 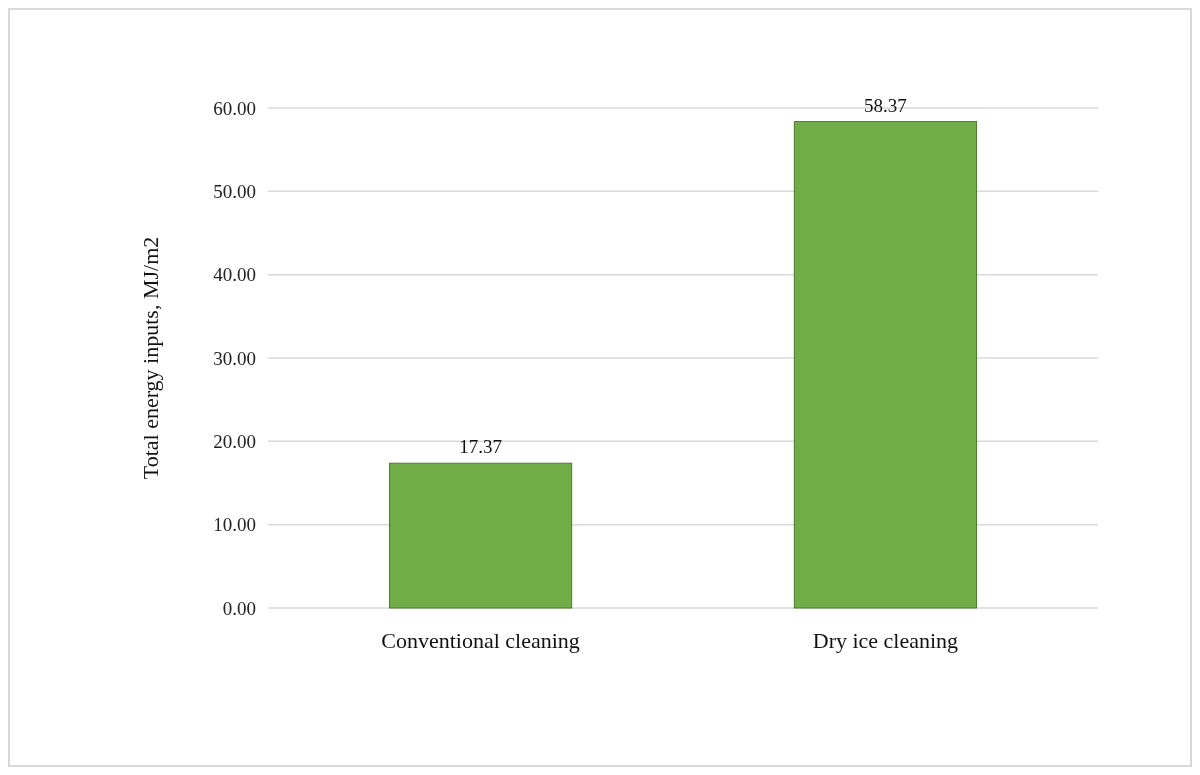 I want to click on y-tick-label: 10.00, so click(x=234, y=525).